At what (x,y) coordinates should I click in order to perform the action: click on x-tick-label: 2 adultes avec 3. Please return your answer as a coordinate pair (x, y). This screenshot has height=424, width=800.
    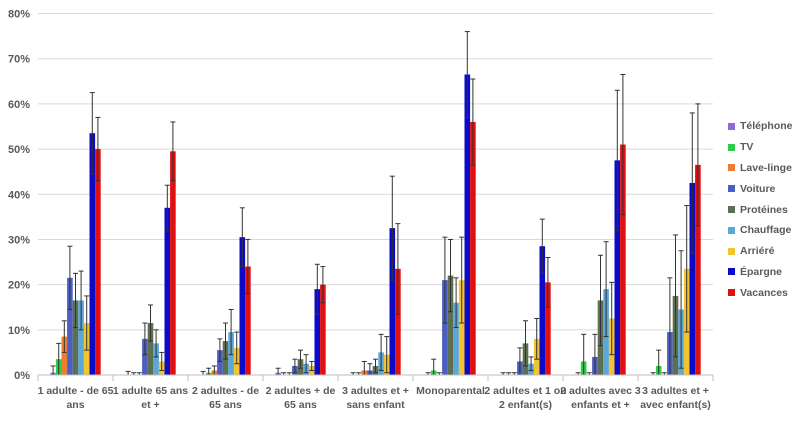
    Looking at the image, I should click on (600, 391).